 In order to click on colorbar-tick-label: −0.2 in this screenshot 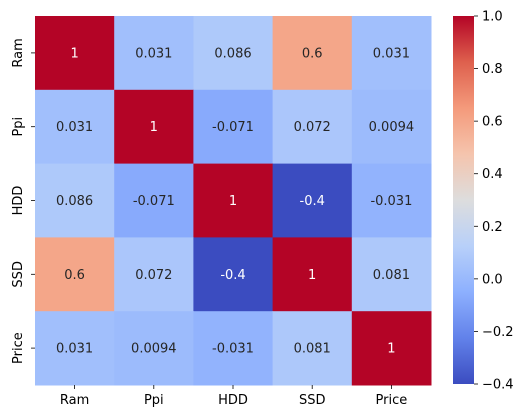, I will do `click(498, 332)`.